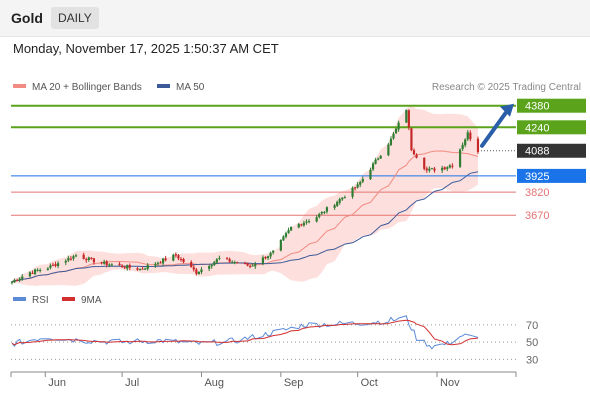  What do you see at coordinates (190, 87) in the screenshot?
I see `legend-label: MA 50` at bounding box center [190, 87].